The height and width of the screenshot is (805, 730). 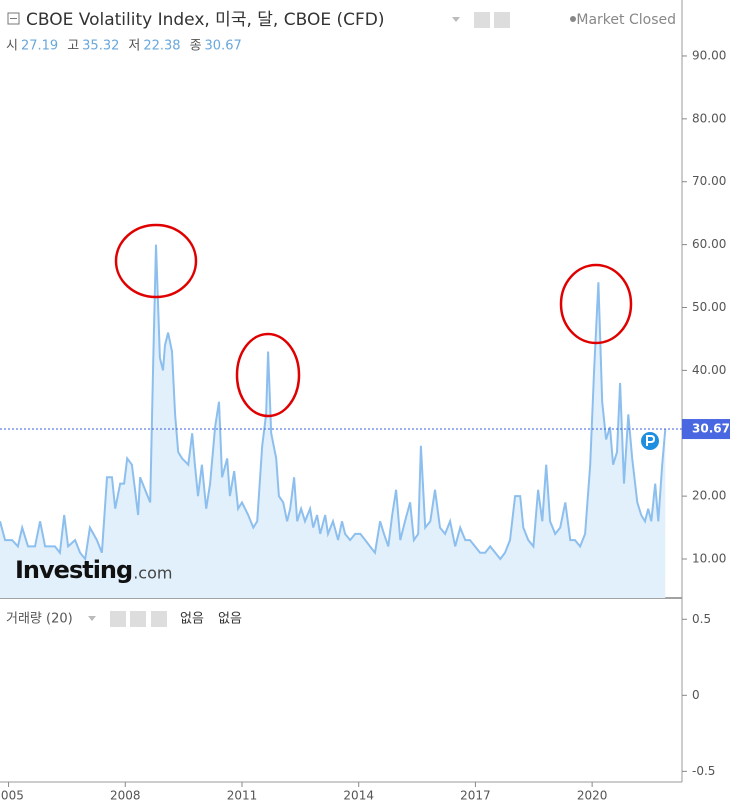 What do you see at coordinates (709, 55) in the screenshot?
I see `y-tick-label: 90.00` at bounding box center [709, 55].